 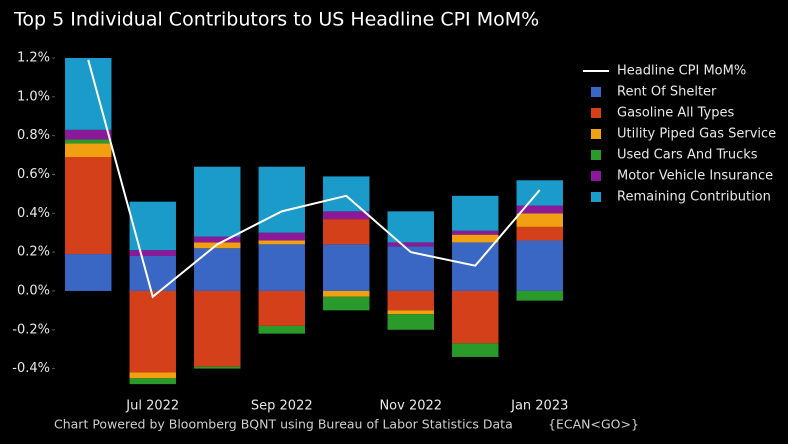 I want to click on y-tick-label: 0.2%, so click(x=33, y=252).